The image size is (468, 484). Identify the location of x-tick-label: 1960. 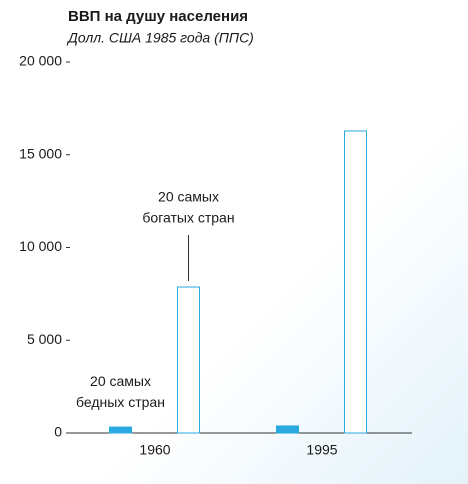
(154, 450).